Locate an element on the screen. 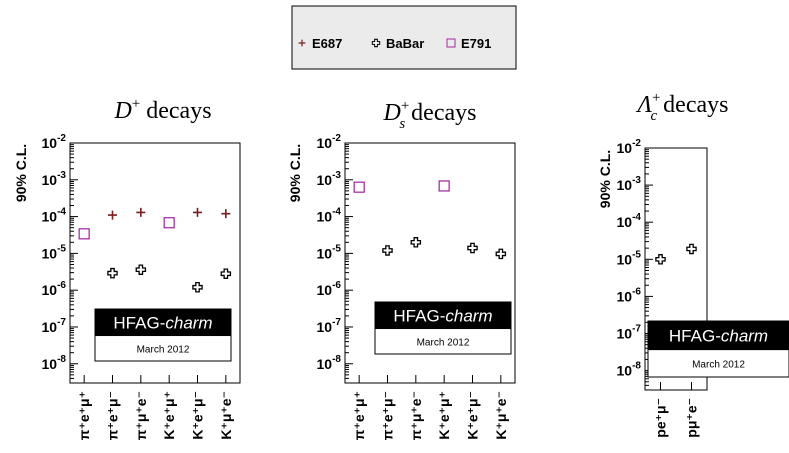  legend-label-babar: BaBar is located at coordinates (405, 43).